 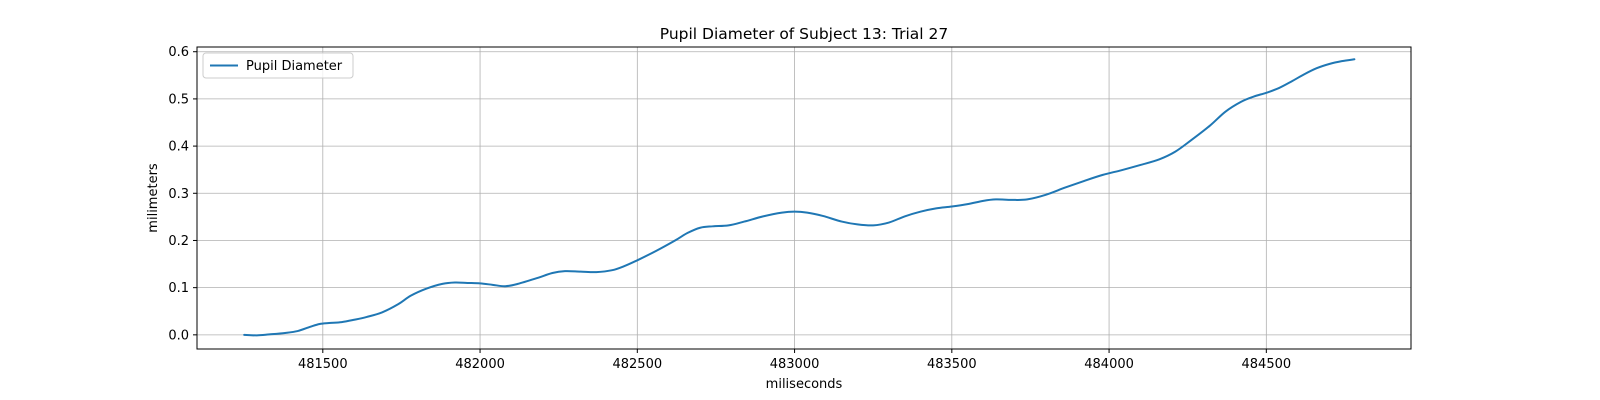 I want to click on y-tick-label: 0.6, so click(x=178, y=52).